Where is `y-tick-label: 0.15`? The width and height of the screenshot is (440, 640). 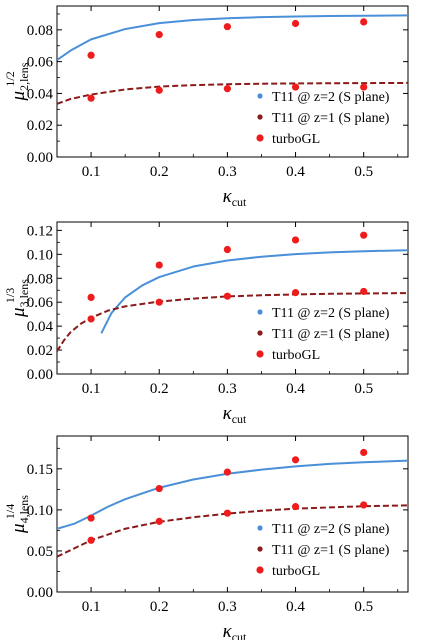
y-tick-label: 0.15 is located at coordinates (40, 470).